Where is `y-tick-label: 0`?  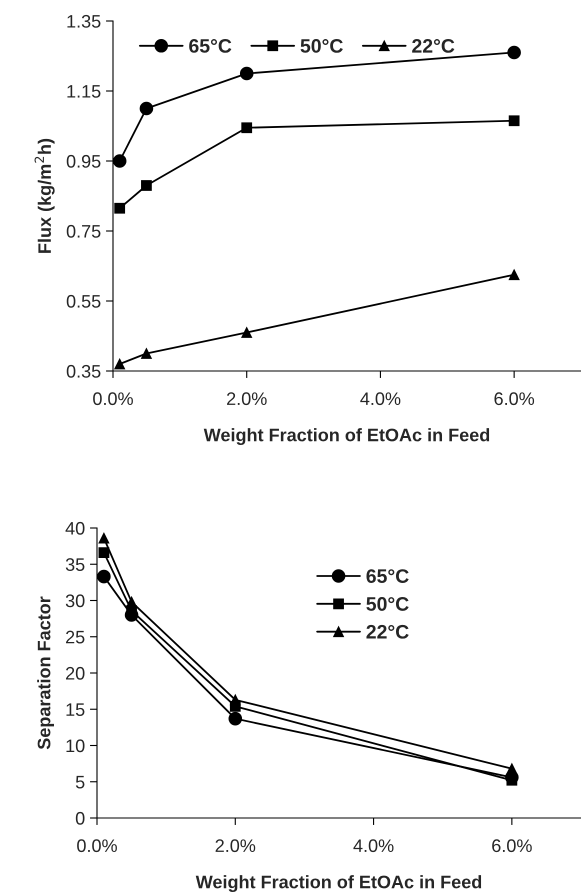 y-tick-label: 0 is located at coordinates (80, 818).